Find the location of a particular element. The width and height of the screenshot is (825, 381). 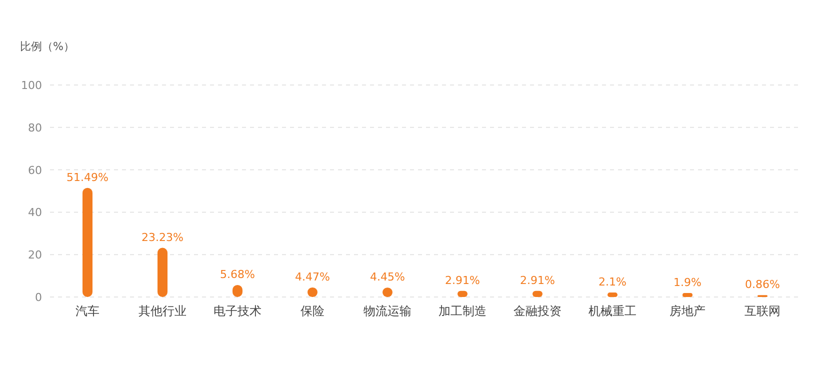

data-label: 51.49% is located at coordinates (87, 177).